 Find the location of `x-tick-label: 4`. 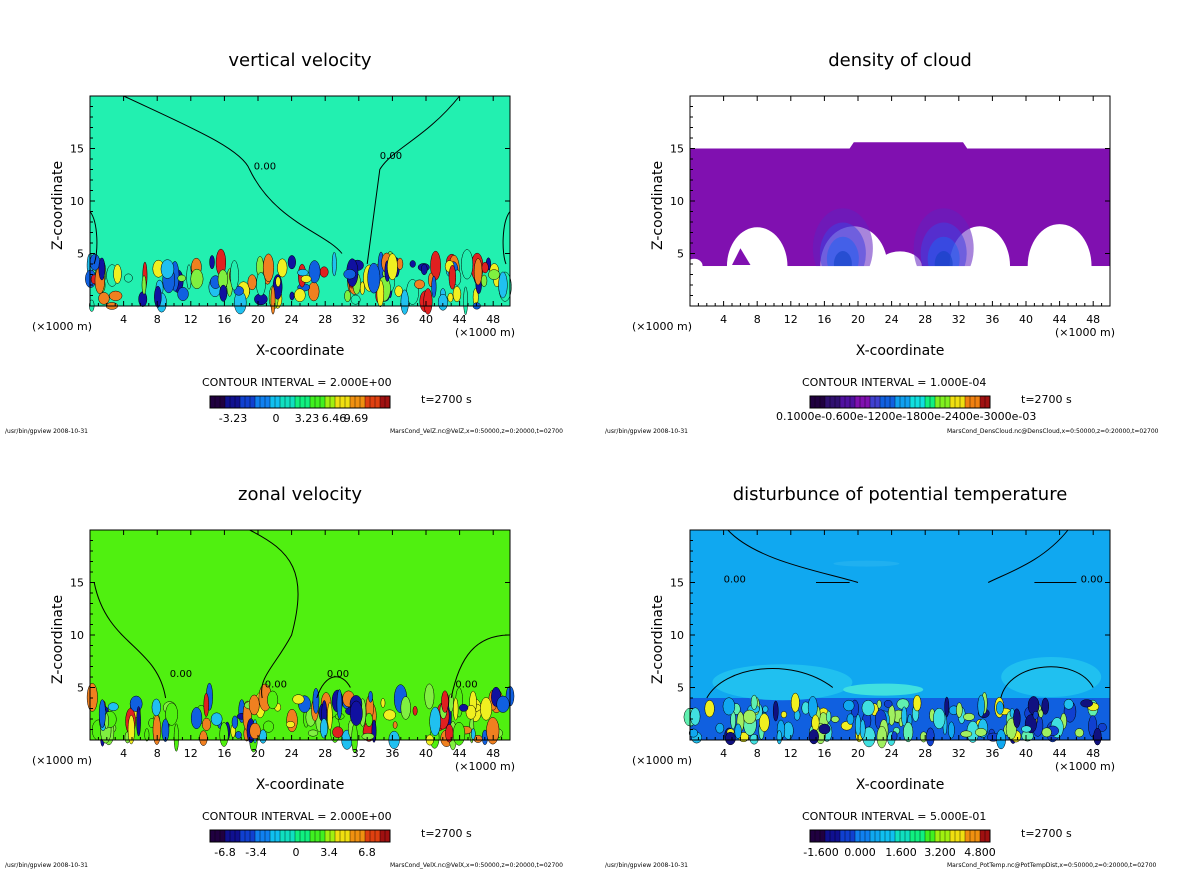

x-tick-label: 4 is located at coordinates (723, 753).